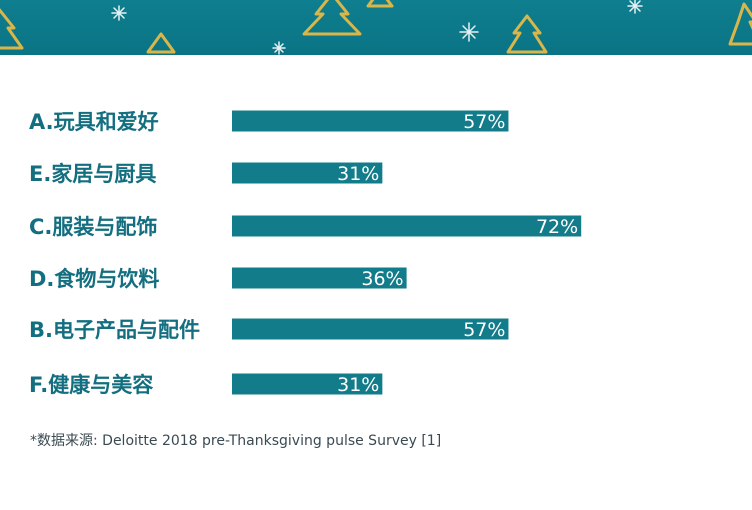 The image size is (752, 510). What do you see at coordinates (93, 227) in the screenshot?
I see `category-label: C.服装与配饰` at bounding box center [93, 227].